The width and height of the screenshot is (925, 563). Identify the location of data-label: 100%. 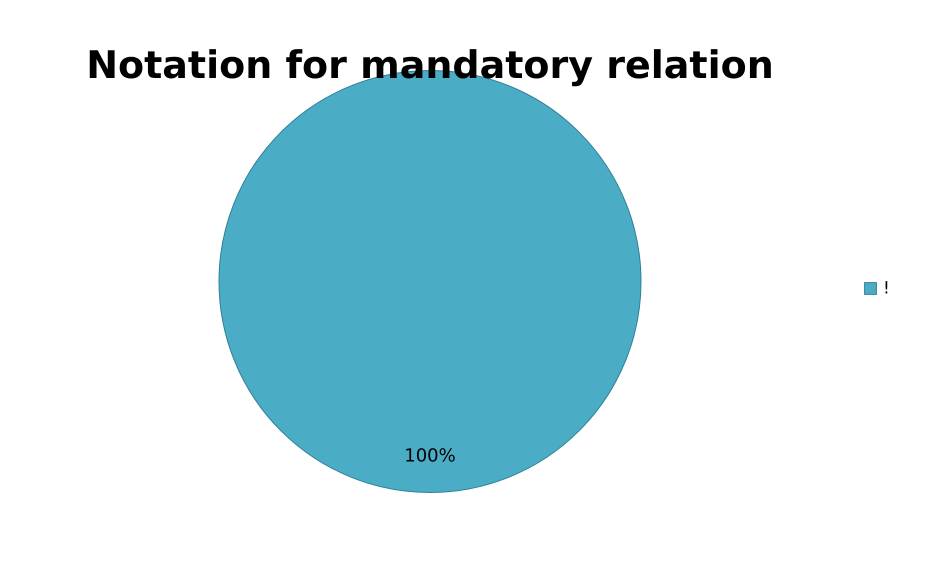
(430, 456).